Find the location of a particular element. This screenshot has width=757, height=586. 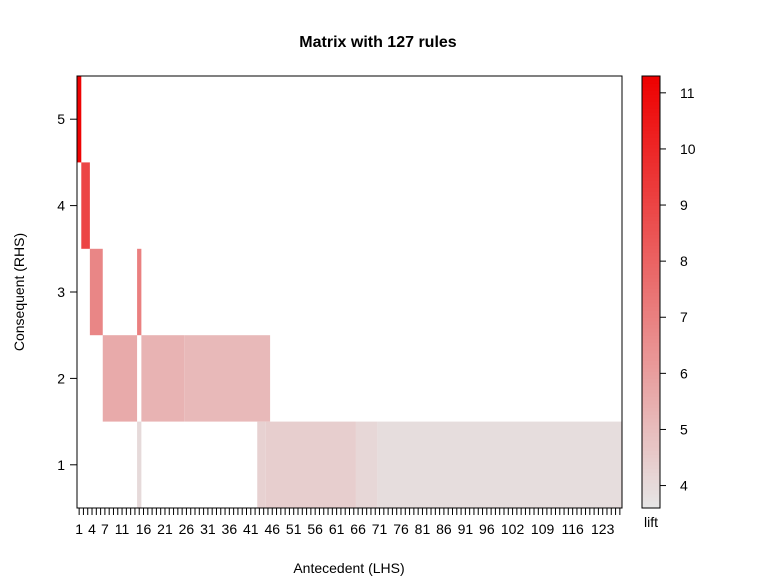

x-tick-label: 56 is located at coordinates (315, 529).